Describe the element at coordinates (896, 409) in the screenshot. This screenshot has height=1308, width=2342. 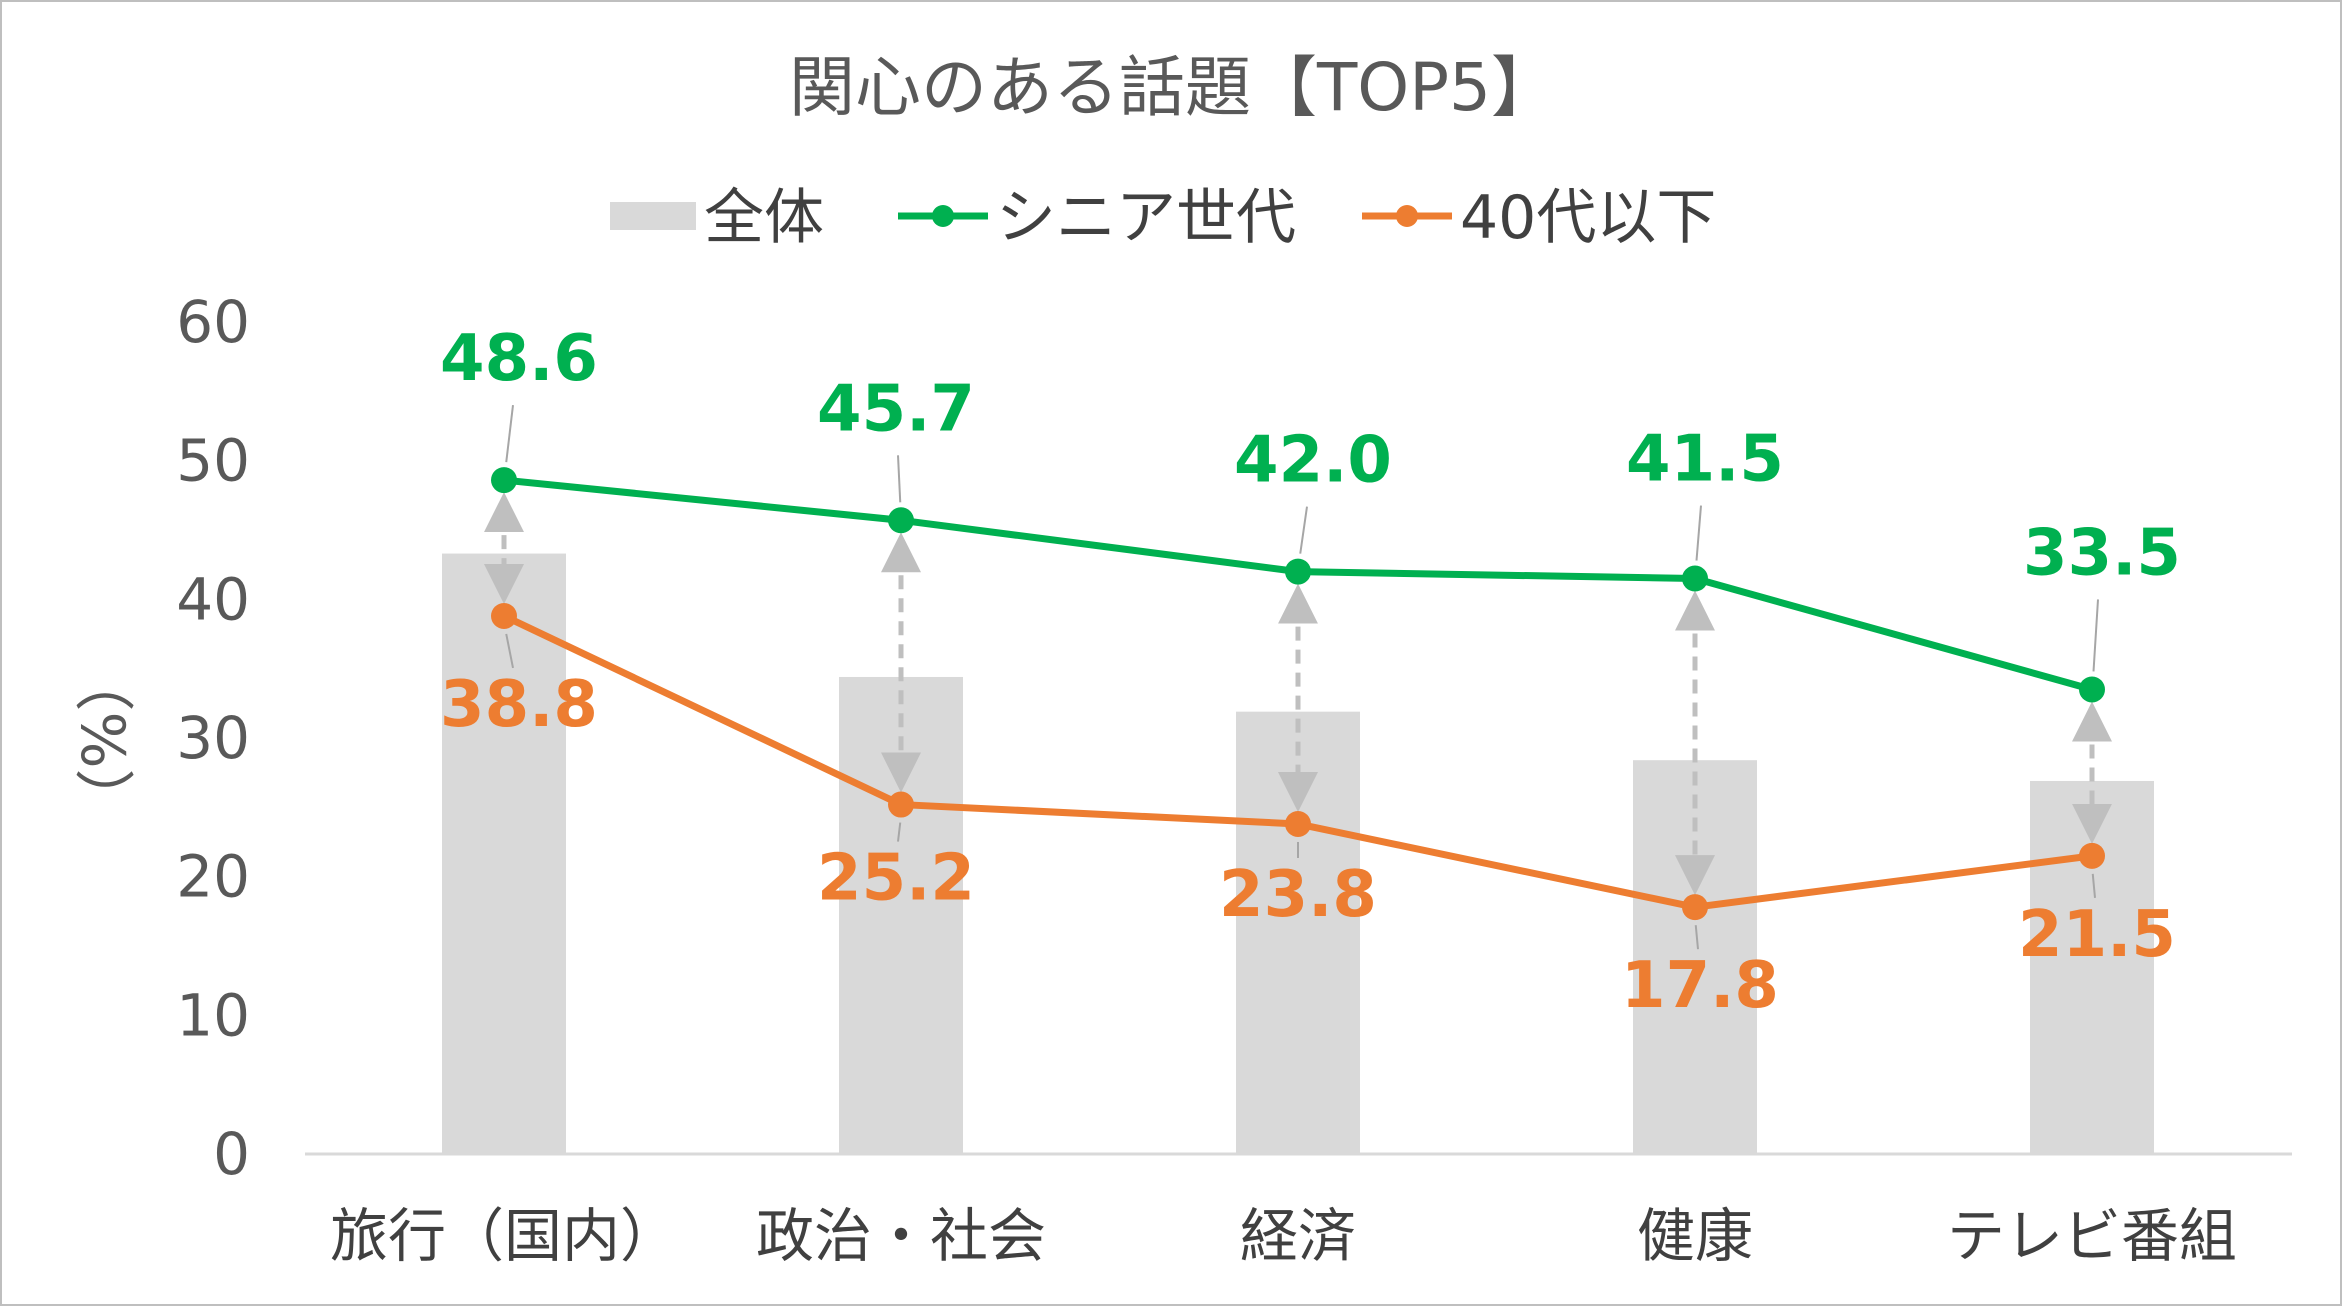
I see `senior-data-label: 45.7` at that location.